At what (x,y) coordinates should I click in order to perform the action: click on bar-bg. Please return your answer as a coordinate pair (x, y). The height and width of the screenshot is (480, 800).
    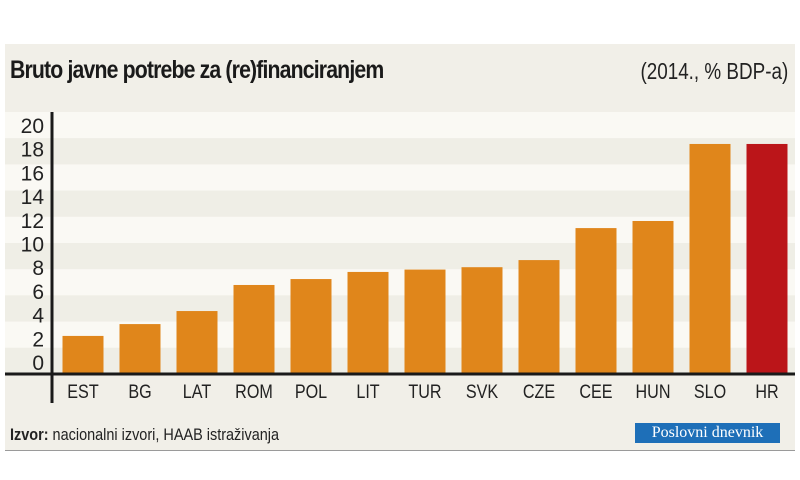
    Looking at the image, I should click on (140, 349).